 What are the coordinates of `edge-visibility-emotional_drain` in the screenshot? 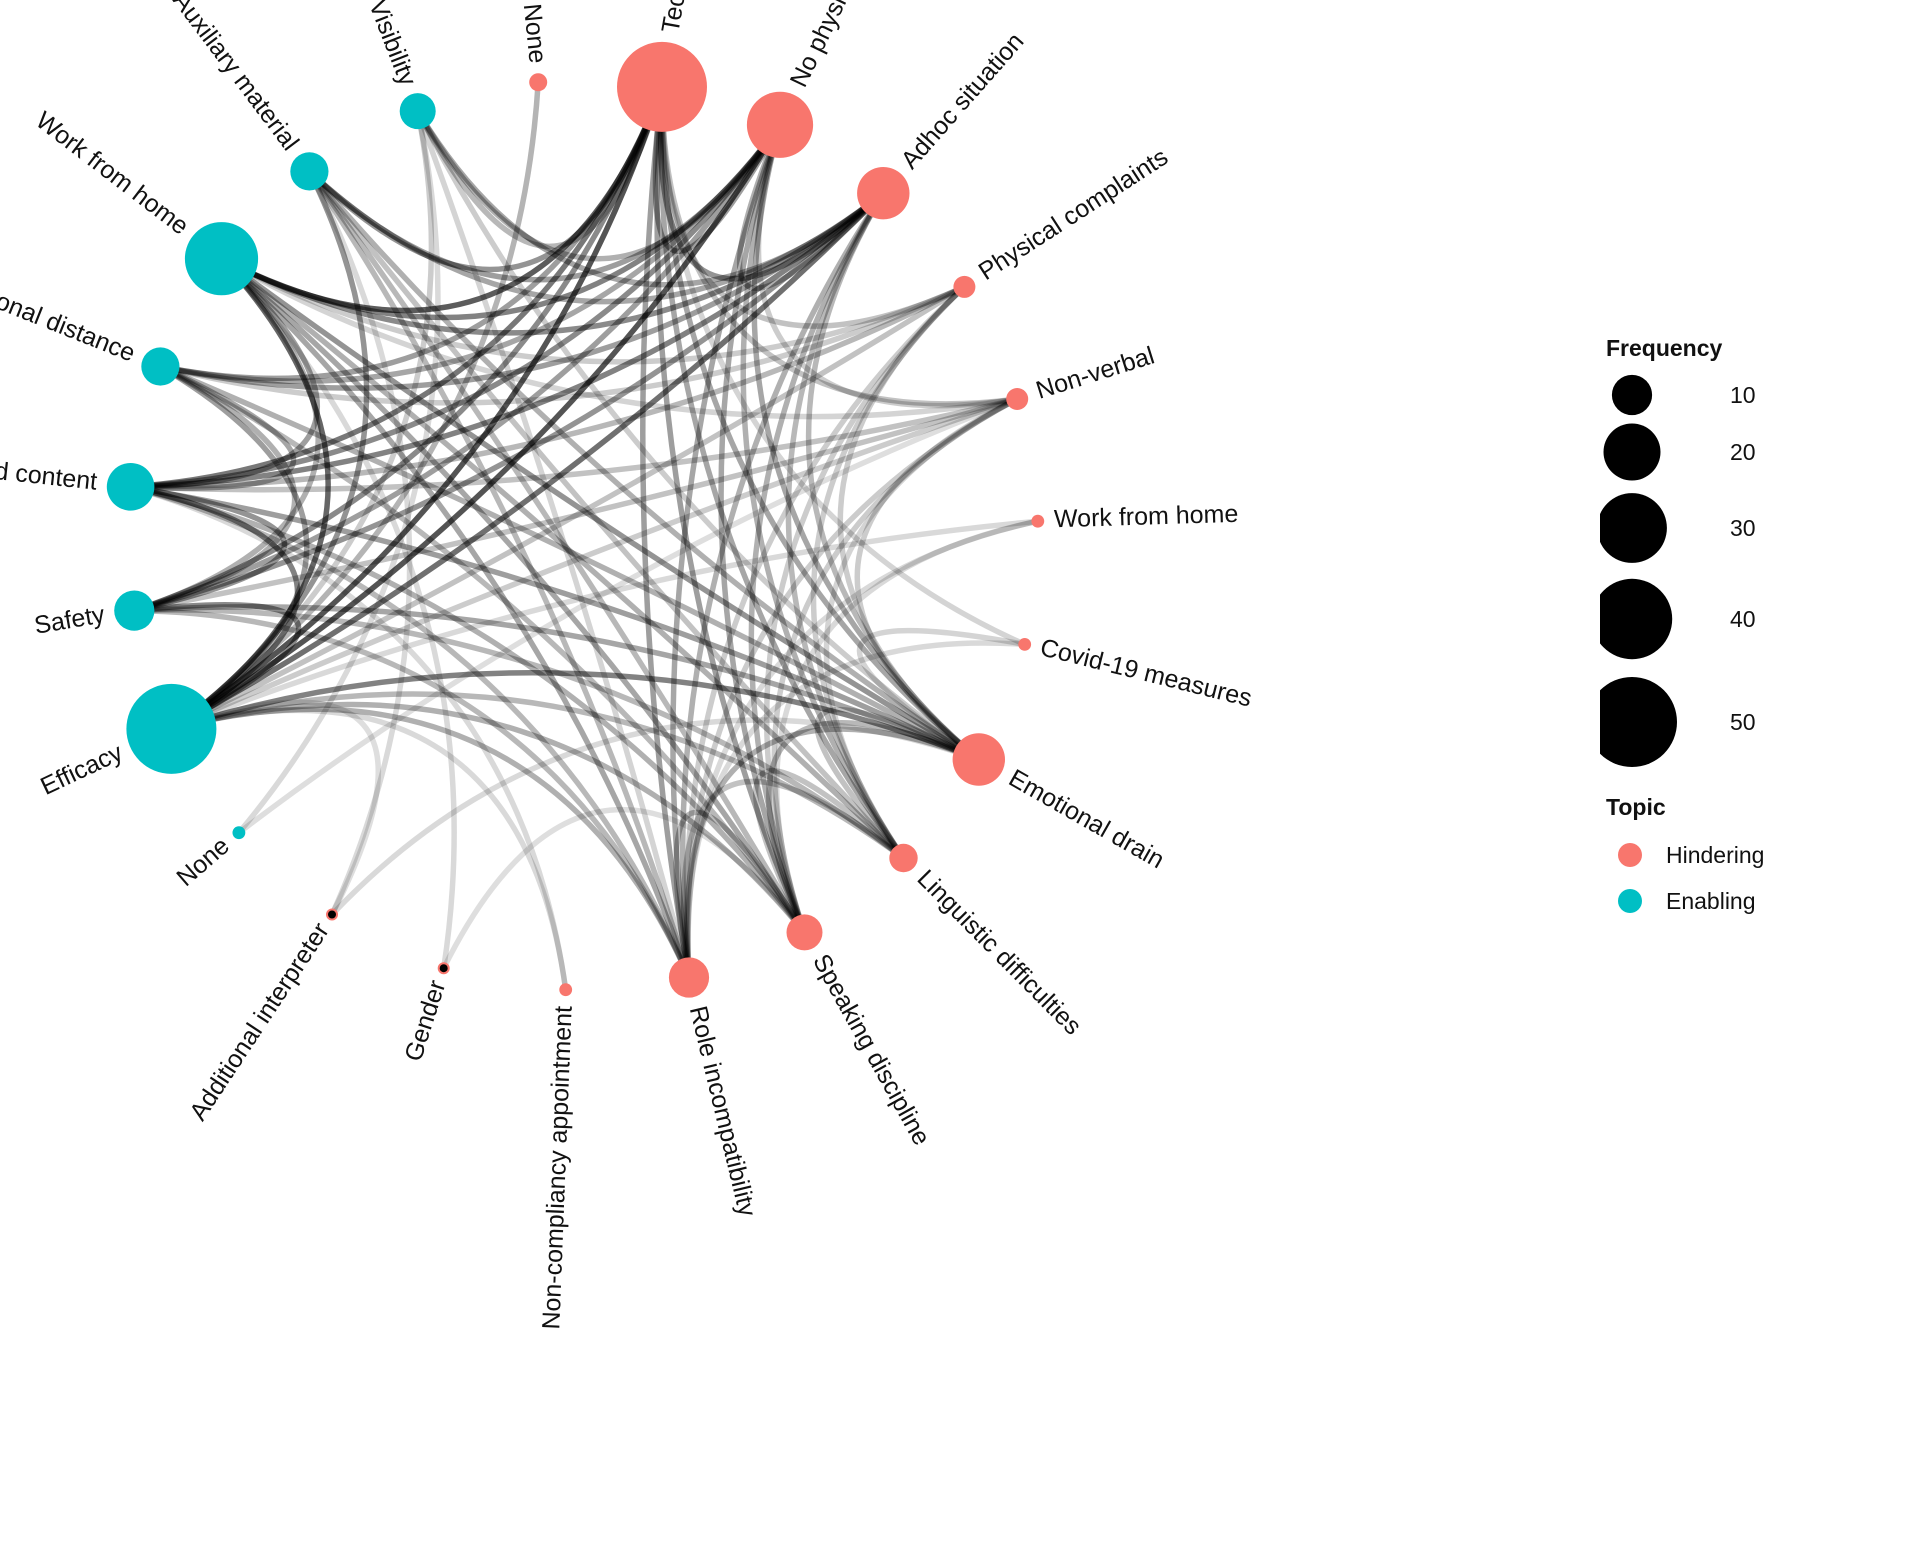 It's located at (698, 435).